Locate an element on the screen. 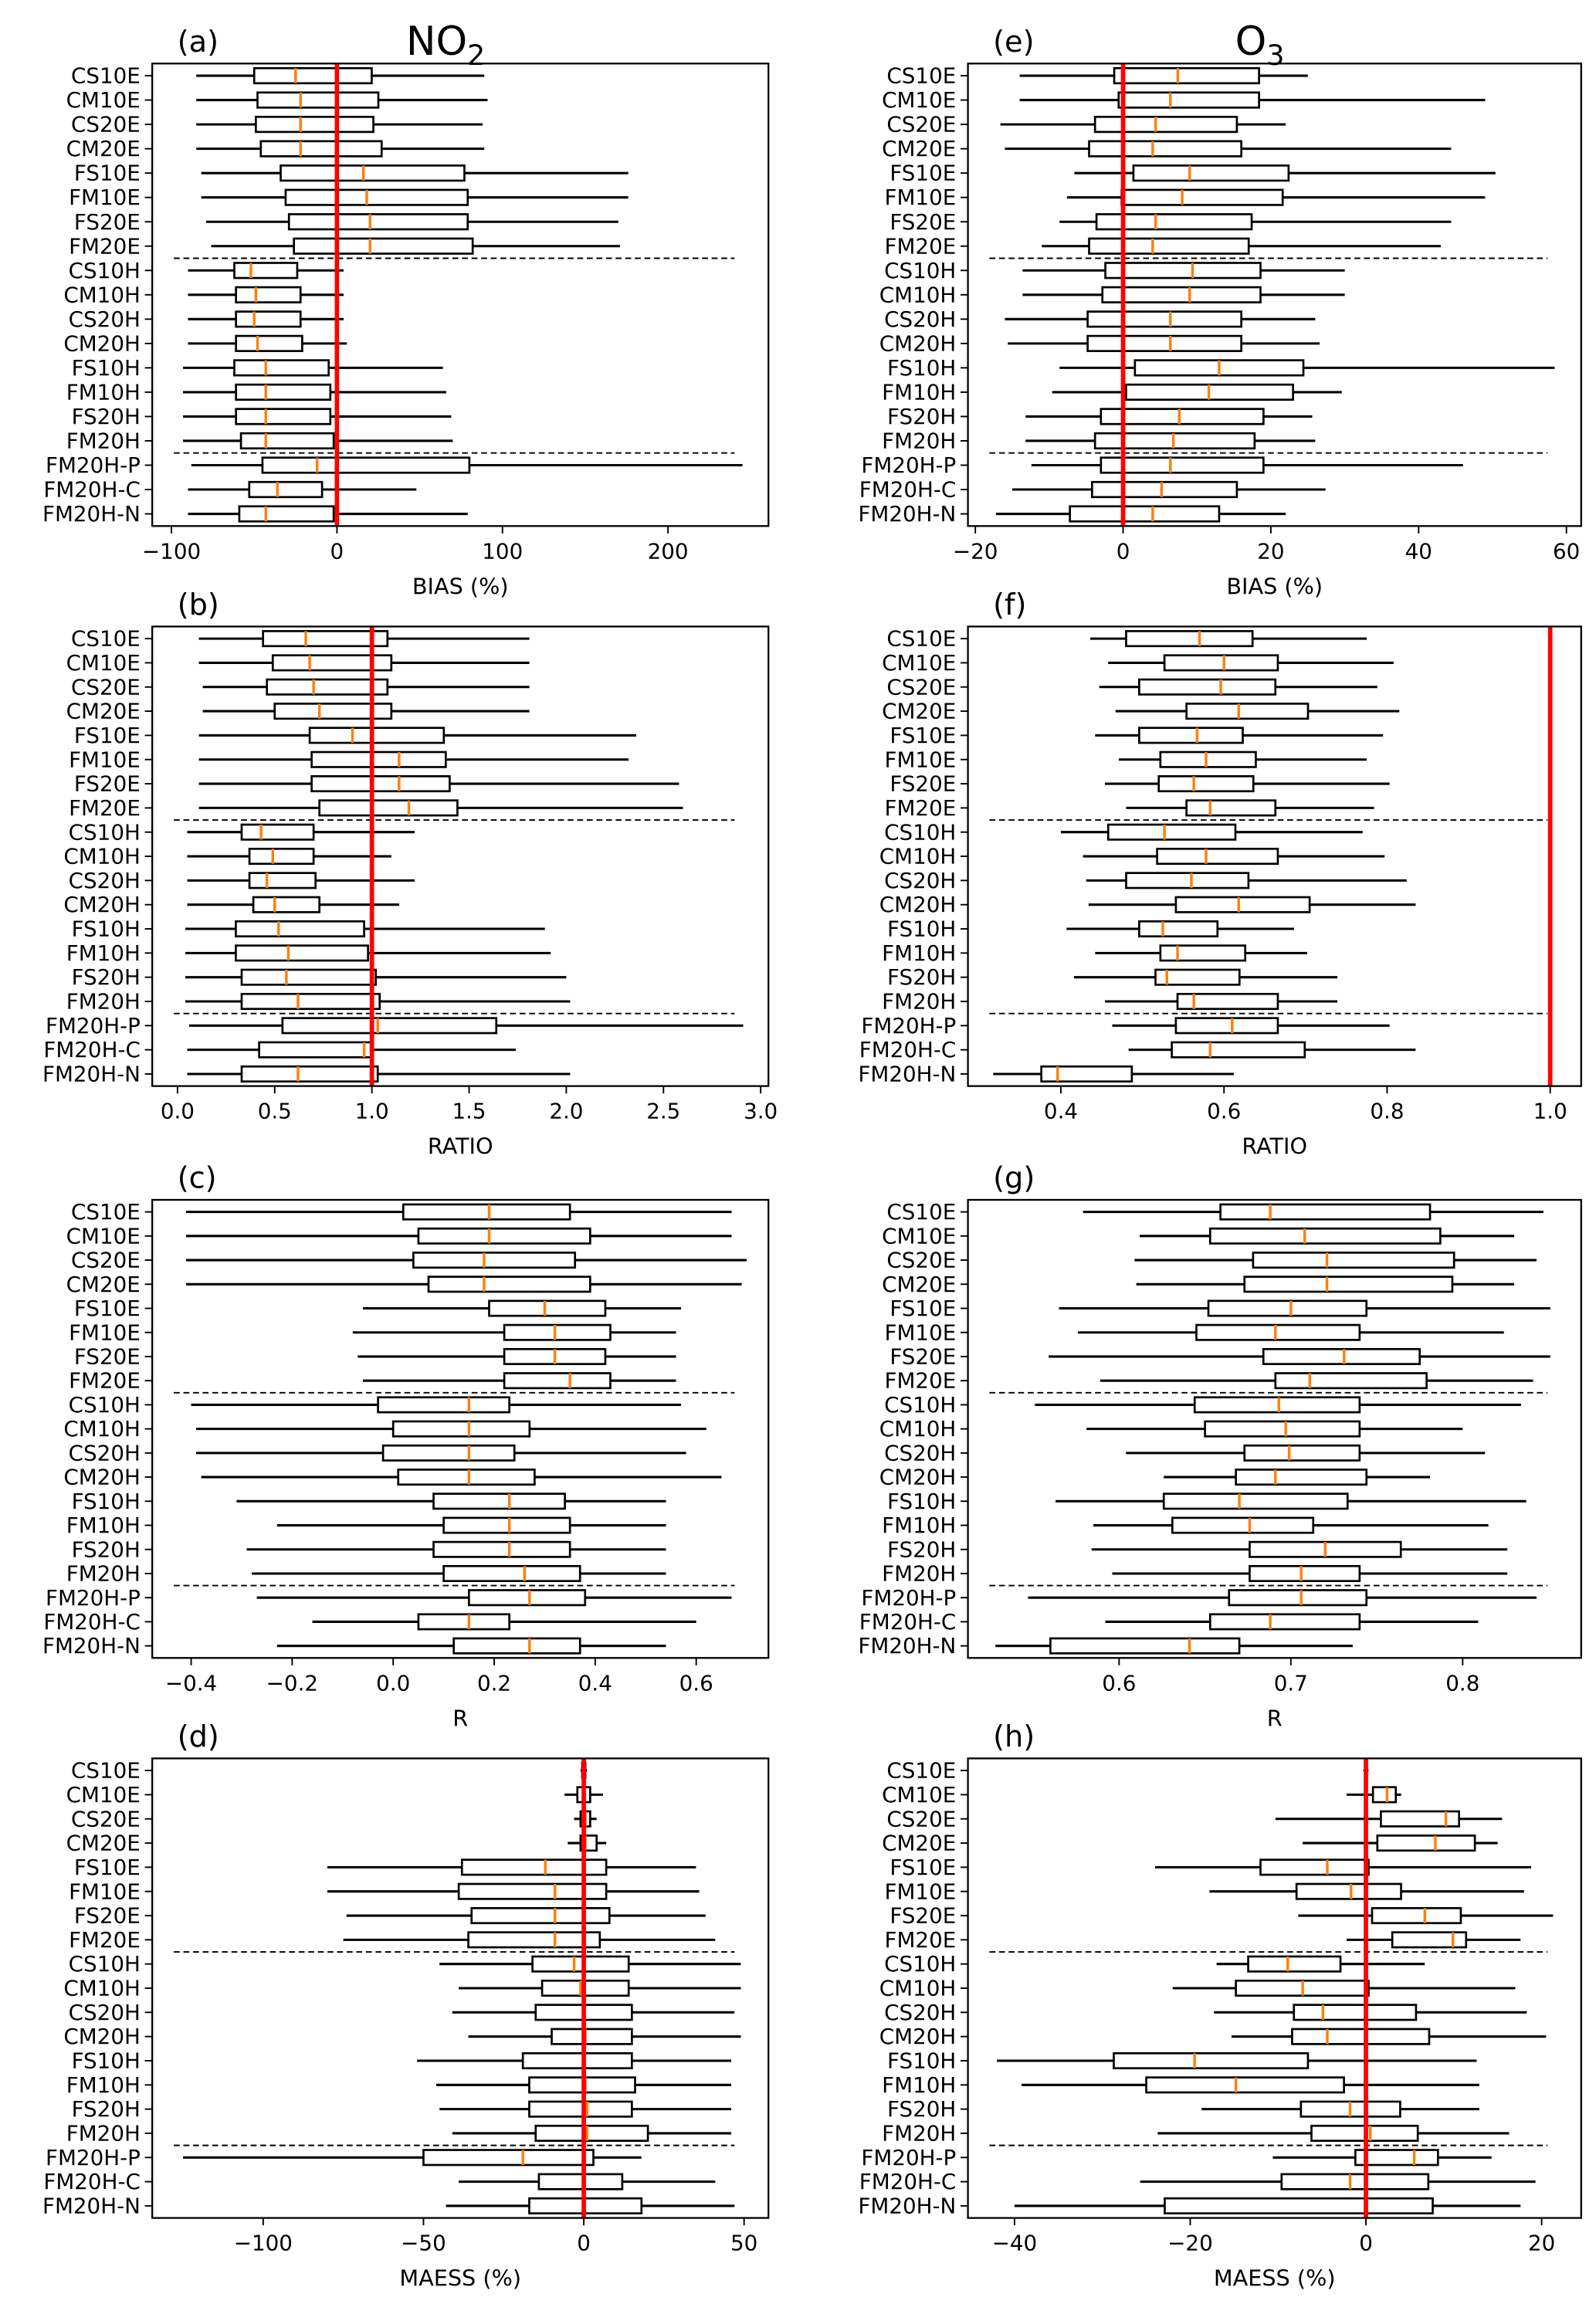 The width and height of the screenshot is (1596, 2314). title-main: NO is located at coordinates (436, 42).